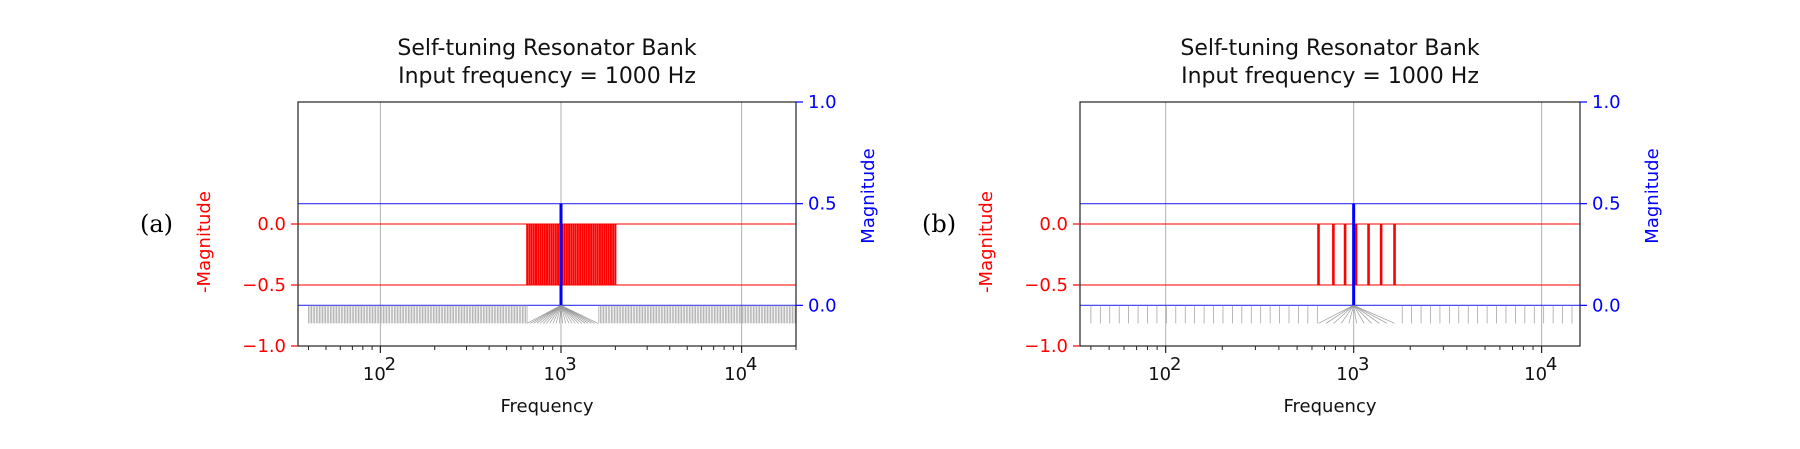  I want to click on panel-label: (a), so click(156, 224).